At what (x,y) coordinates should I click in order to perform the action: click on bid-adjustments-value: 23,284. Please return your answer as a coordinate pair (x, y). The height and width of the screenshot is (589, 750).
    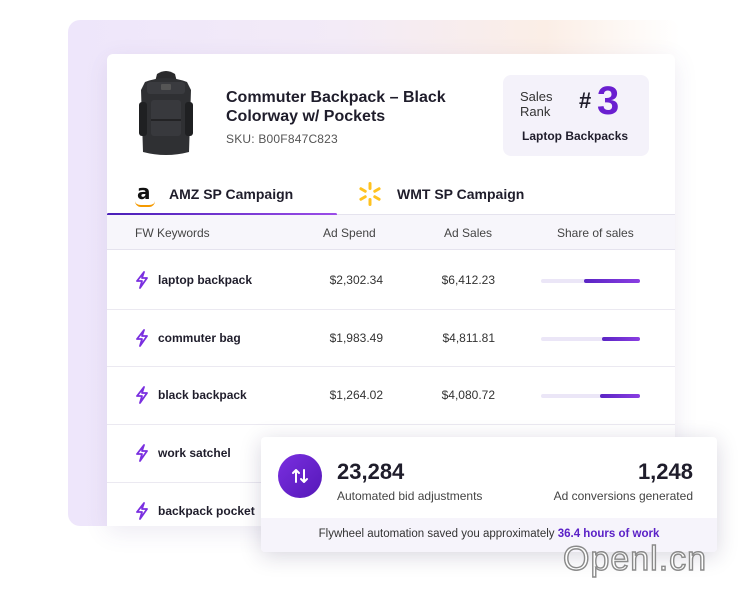
    Looking at the image, I should click on (371, 471).